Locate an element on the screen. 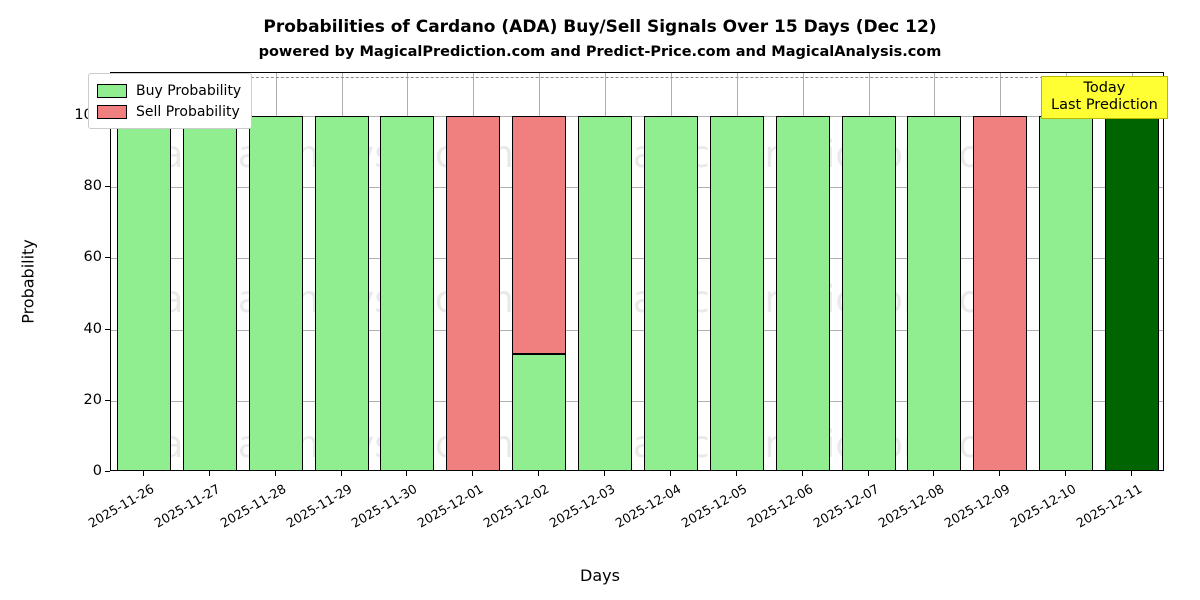  legend-swatch-buy is located at coordinates (112, 90).